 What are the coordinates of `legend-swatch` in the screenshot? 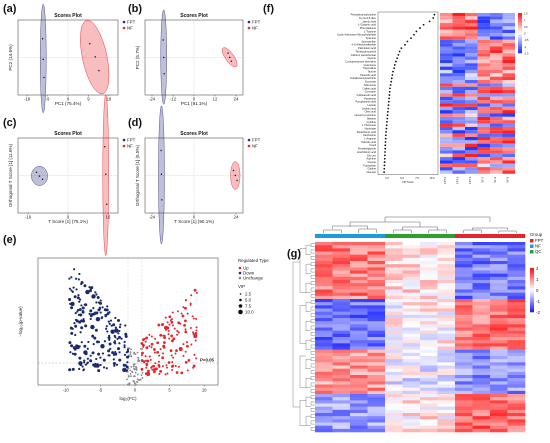 It's located at (532, 252).